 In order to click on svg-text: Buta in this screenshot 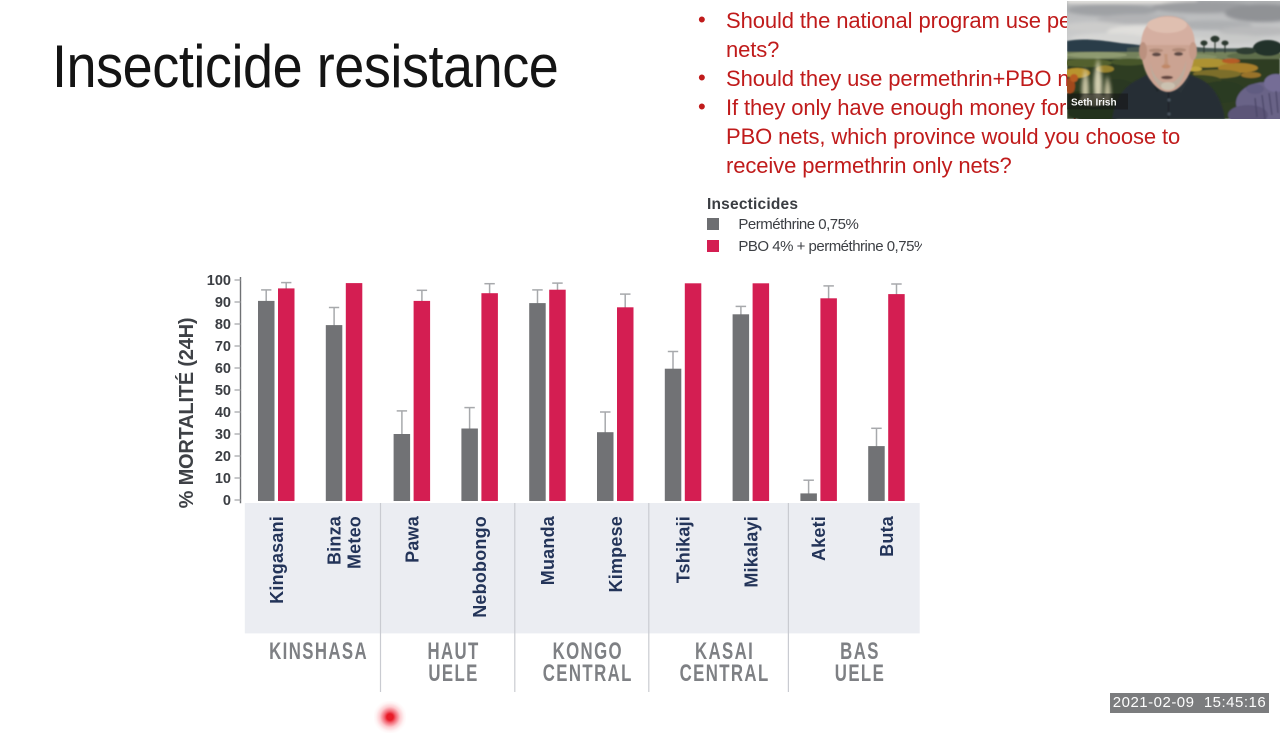, I will do `click(887, 536)`.